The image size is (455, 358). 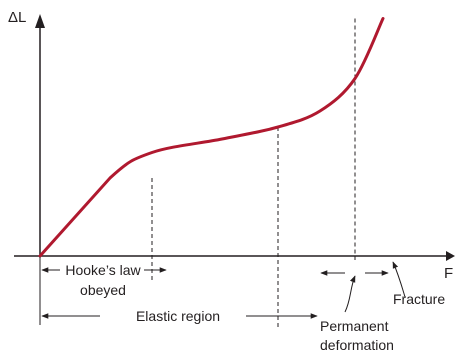 What do you see at coordinates (357, 345) in the screenshot?
I see `permanent-label-line2: deformation` at bounding box center [357, 345].